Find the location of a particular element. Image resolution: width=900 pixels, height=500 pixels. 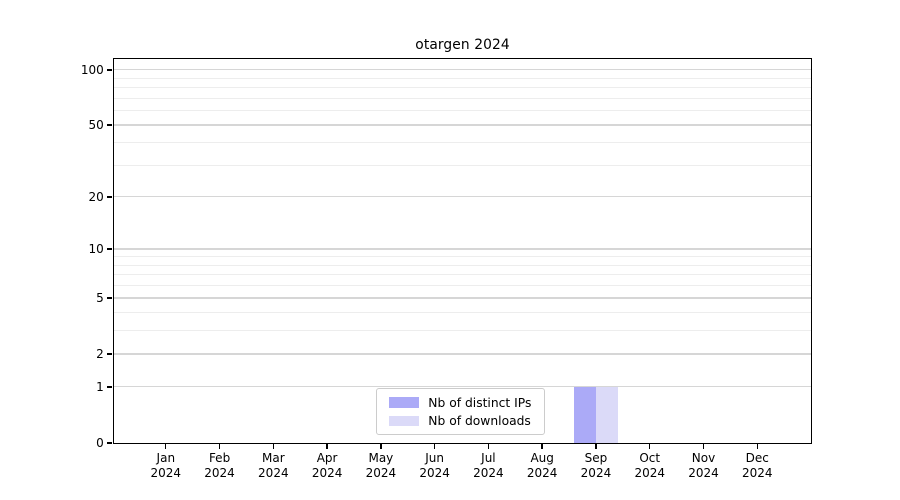

legend-item-distinct-ips: Nb of distinct IPs is located at coordinates (460, 403).